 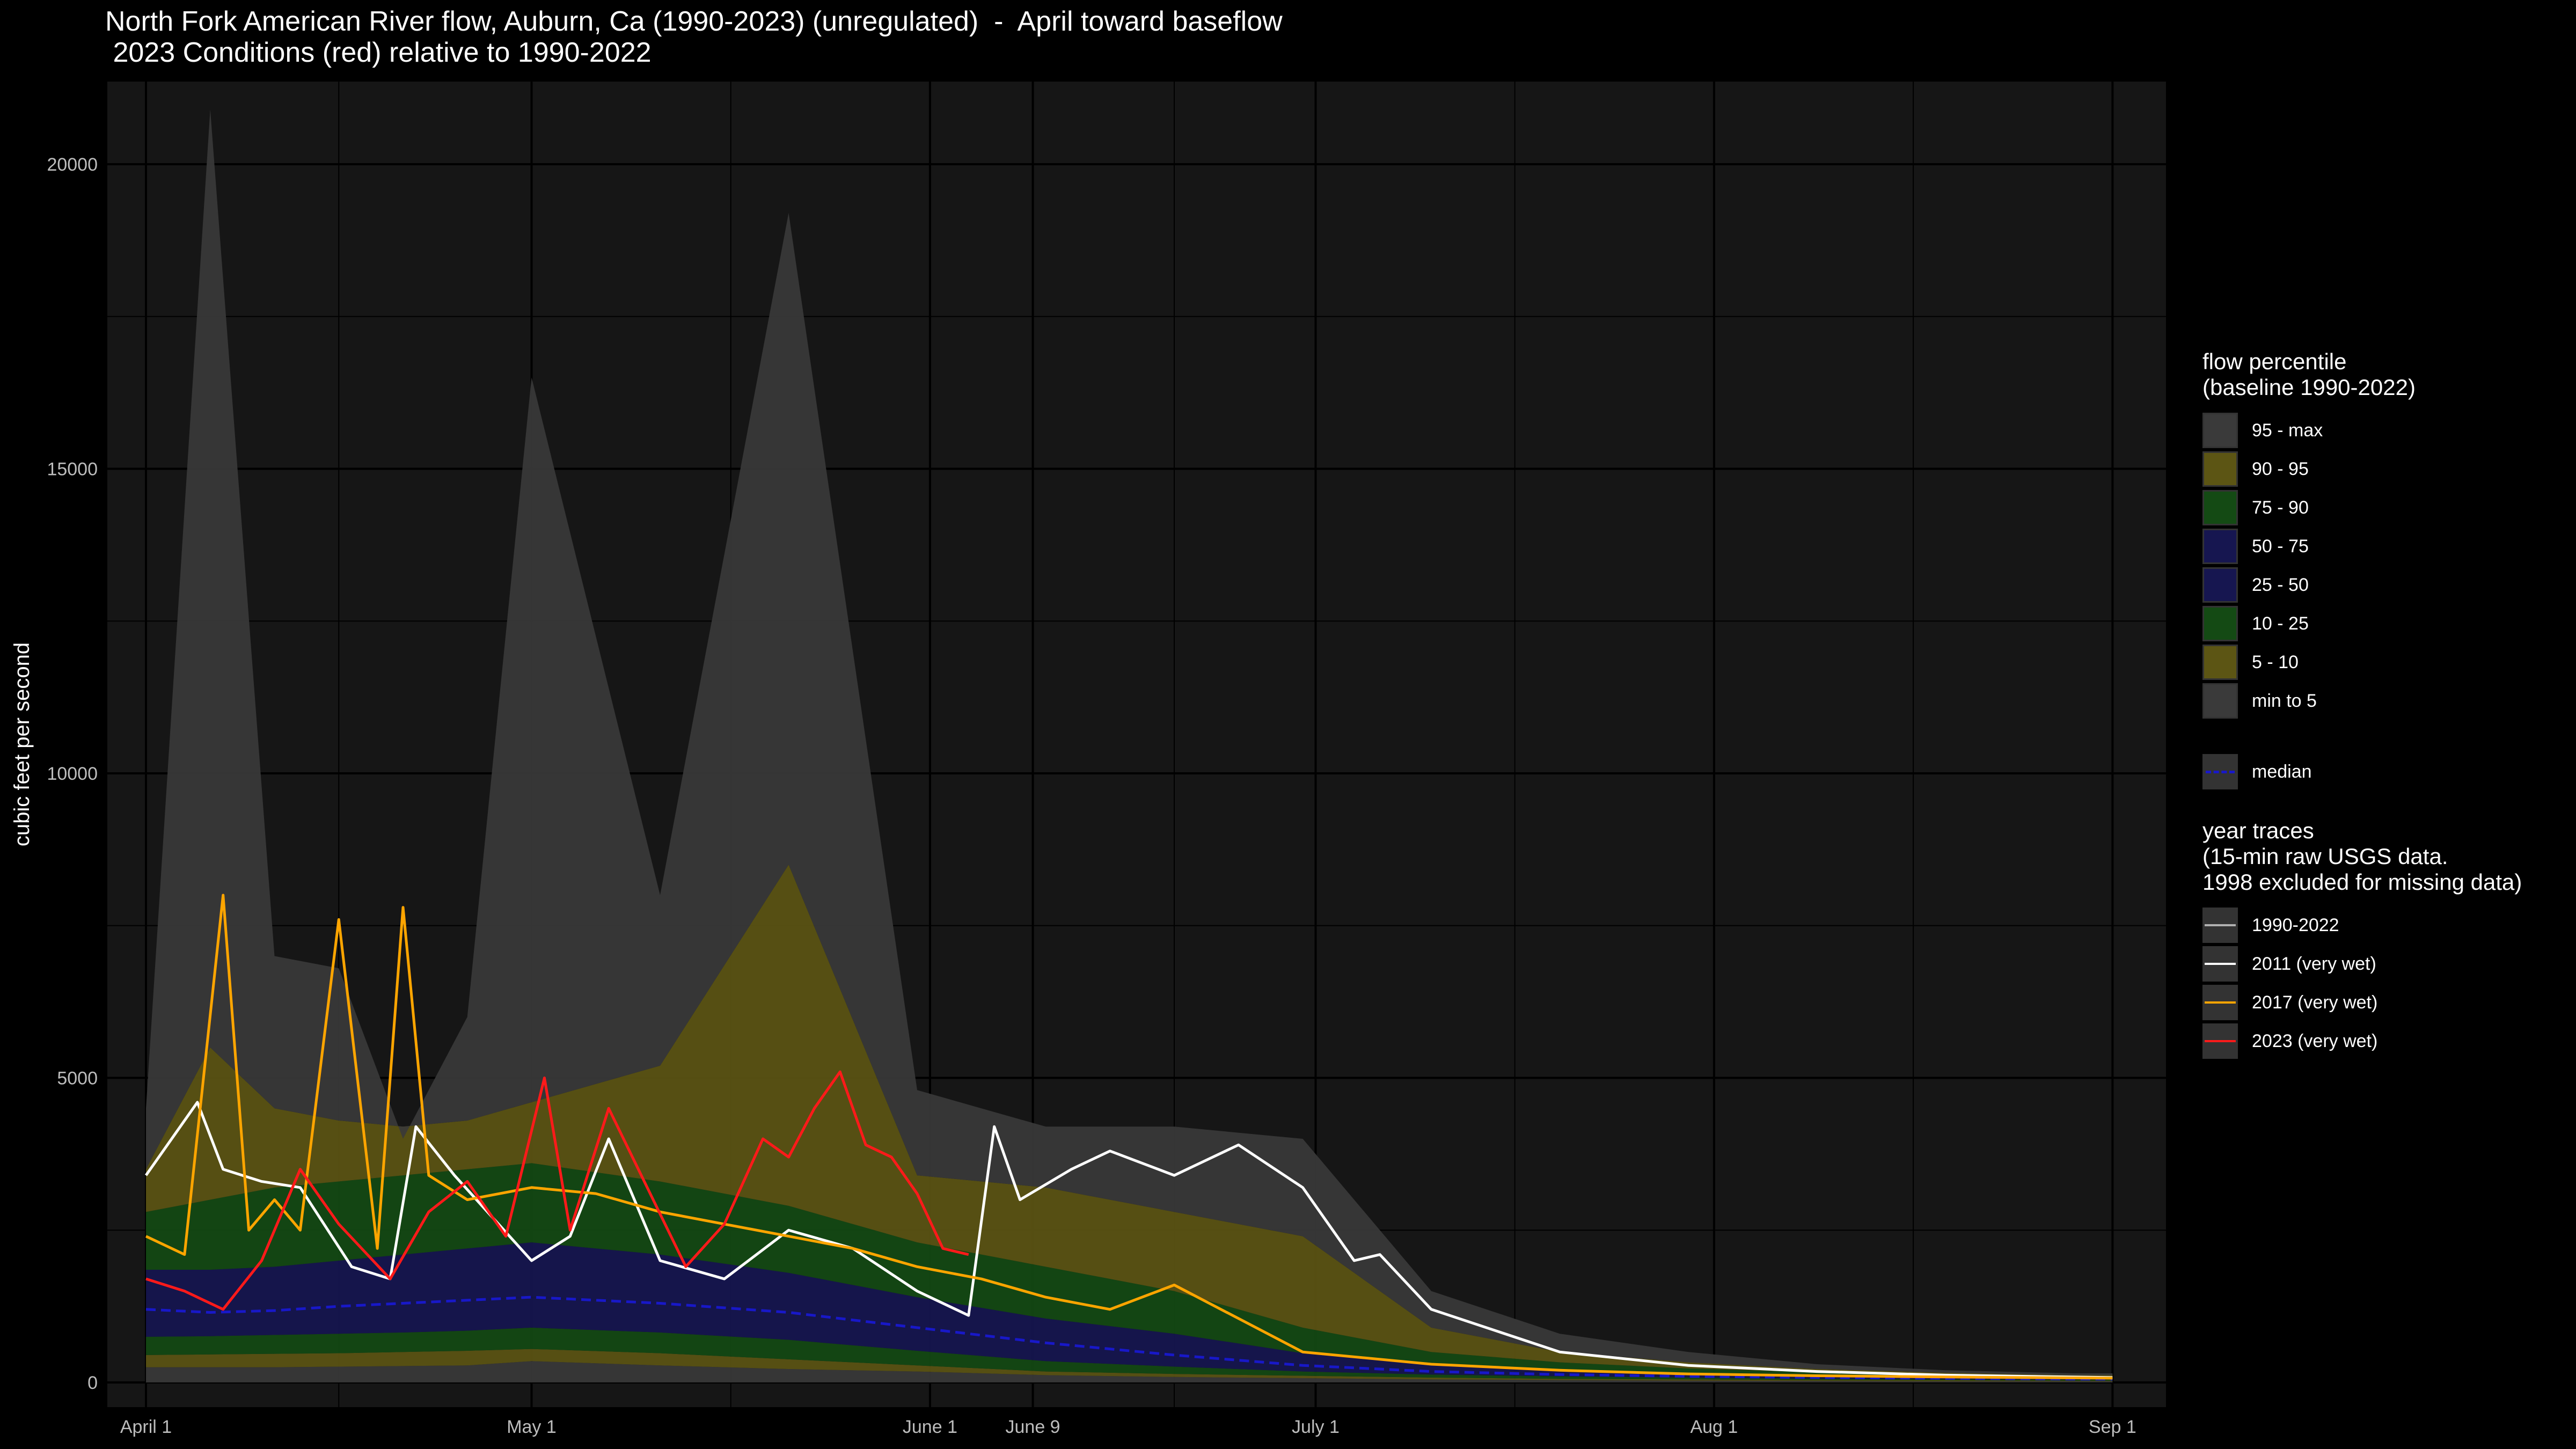 What do you see at coordinates (2384, 771) in the screenshot?
I see `legend-median-row: median` at bounding box center [2384, 771].